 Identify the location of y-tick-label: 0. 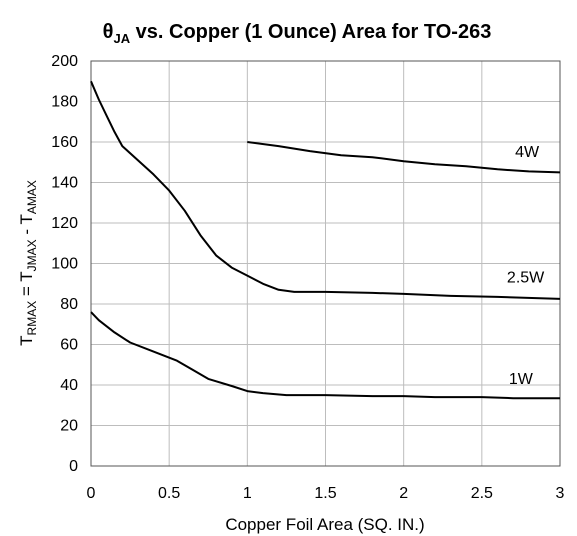
(73, 466).